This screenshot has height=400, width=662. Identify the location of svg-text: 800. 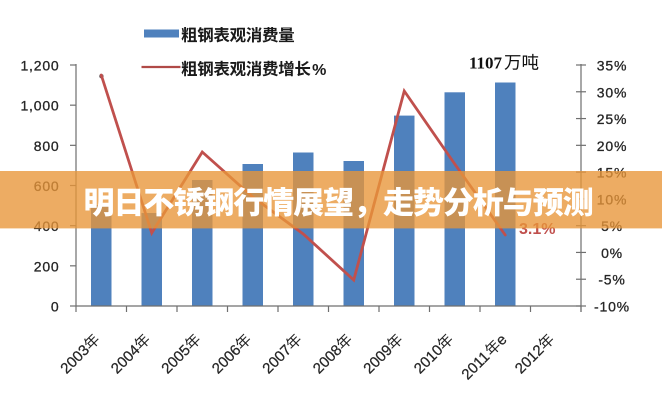
(47, 146).